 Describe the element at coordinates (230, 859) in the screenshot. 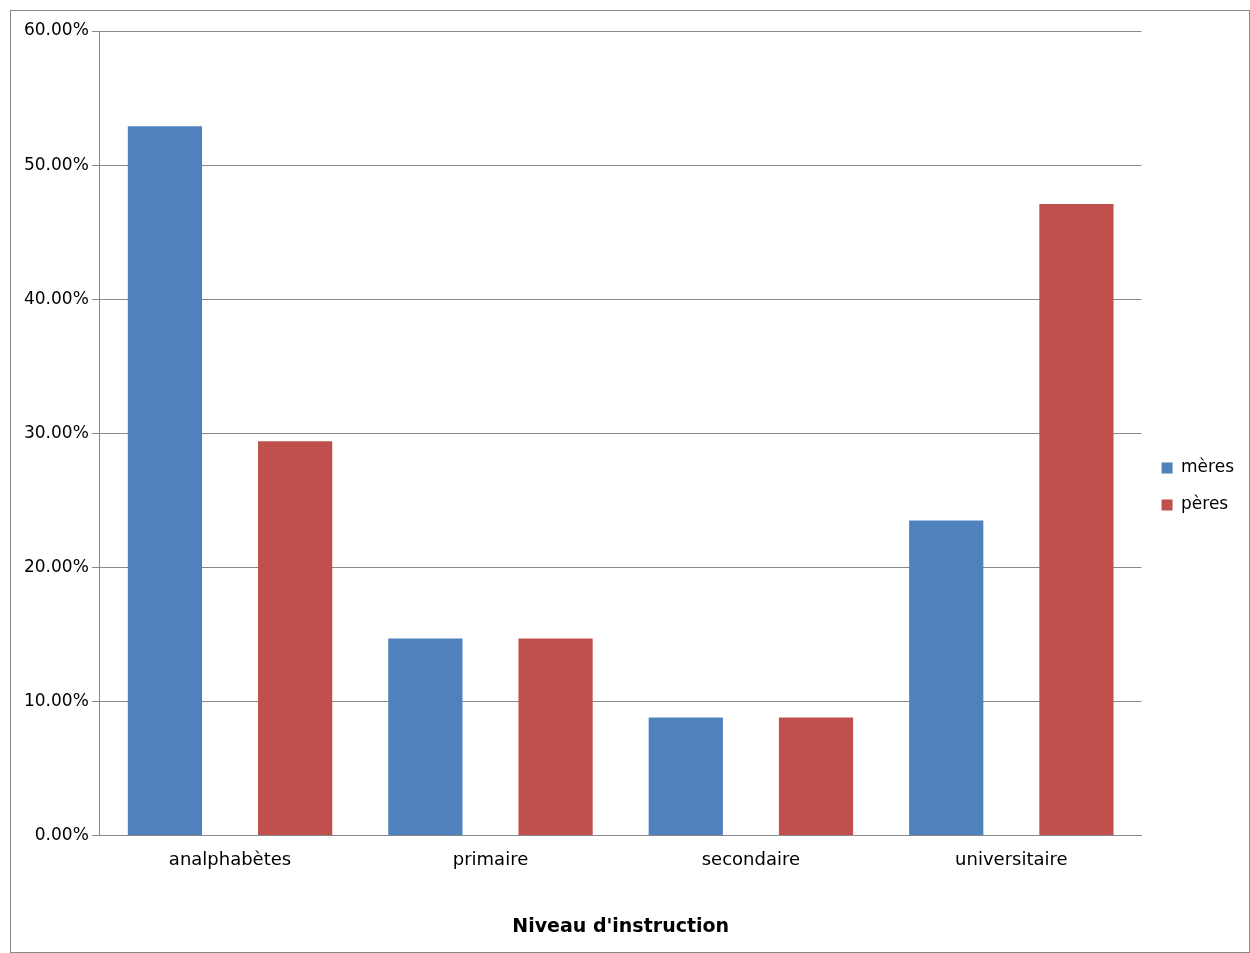

I see `x-tick-label: analphabètes` at that location.